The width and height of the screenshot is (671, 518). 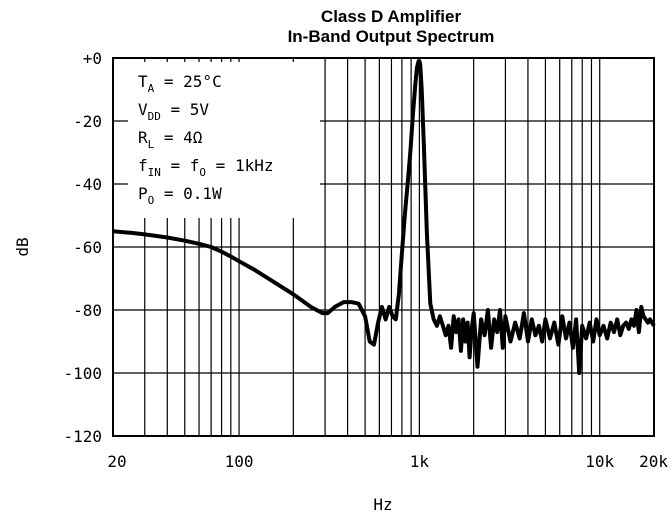 I want to click on x-tick-label: 20, so click(x=116, y=461).